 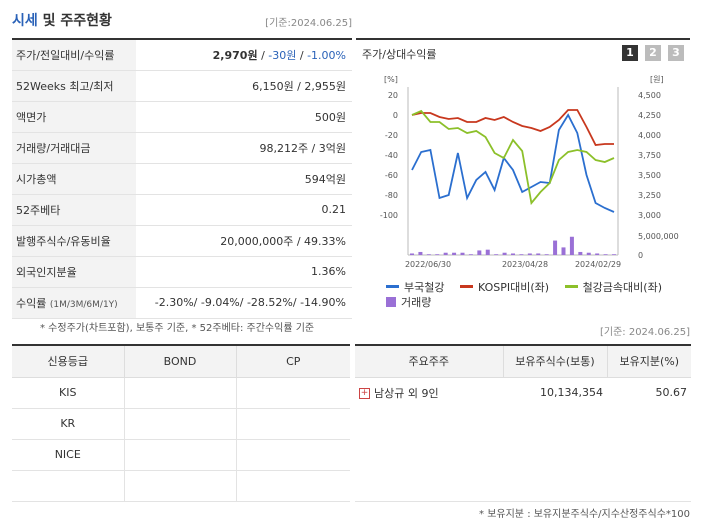 I want to click on right-tick-label: 4,000, so click(x=649, y=135).